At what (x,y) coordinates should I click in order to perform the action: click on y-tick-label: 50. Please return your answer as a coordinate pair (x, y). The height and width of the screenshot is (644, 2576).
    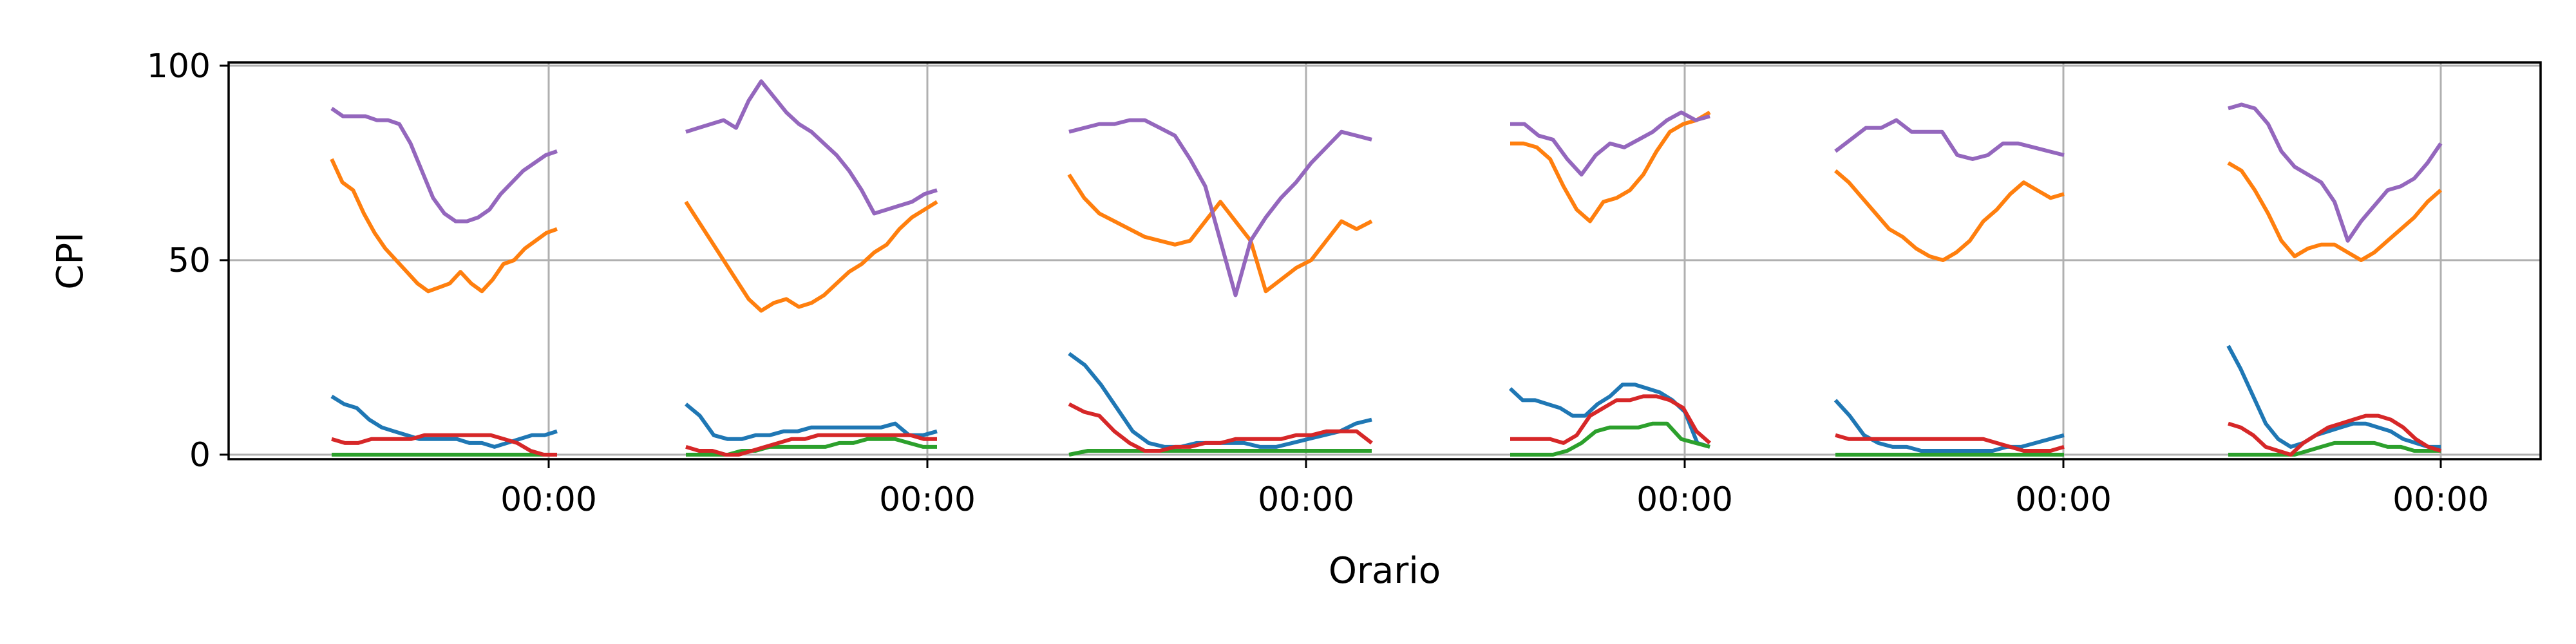
    Looking at the image, I should click on (190, 261).